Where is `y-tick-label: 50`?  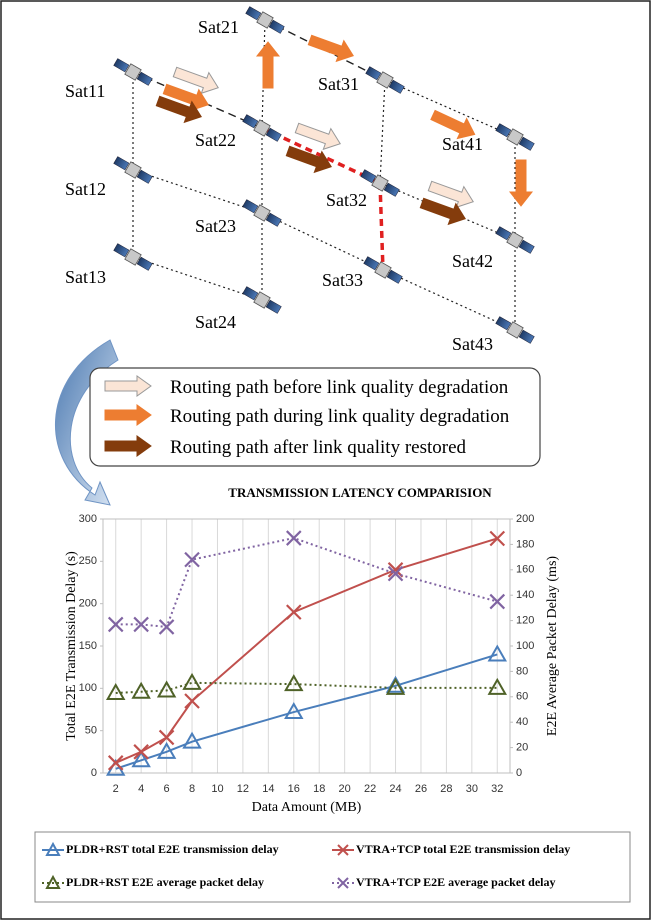 y-tick-label: 50 is located at coordinates (91, 731).